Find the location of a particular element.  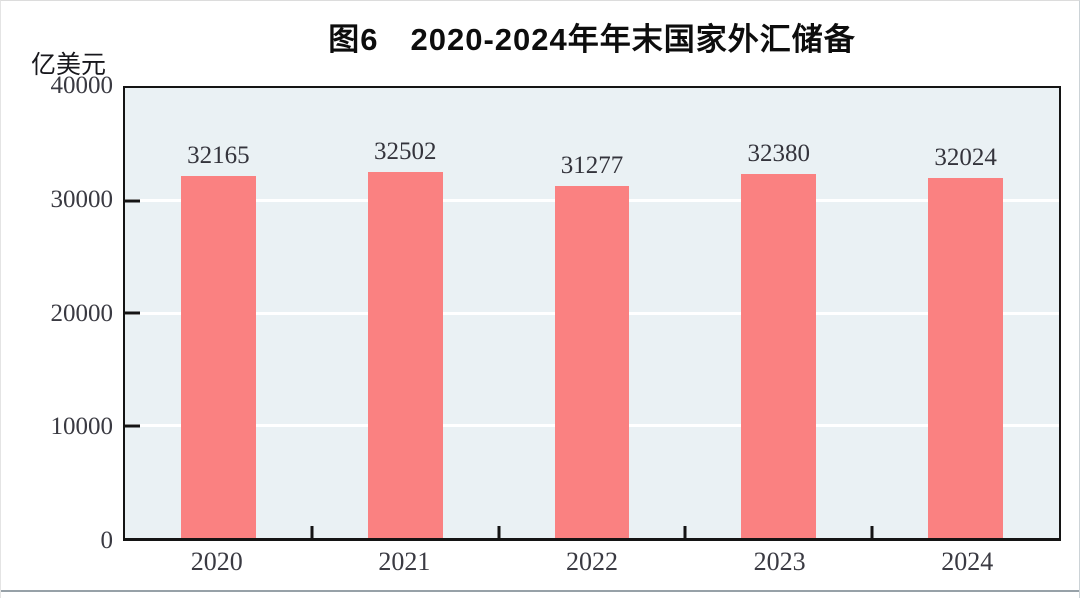

y-tick-label-10000: 10000 is located at coordinates (82, 427).